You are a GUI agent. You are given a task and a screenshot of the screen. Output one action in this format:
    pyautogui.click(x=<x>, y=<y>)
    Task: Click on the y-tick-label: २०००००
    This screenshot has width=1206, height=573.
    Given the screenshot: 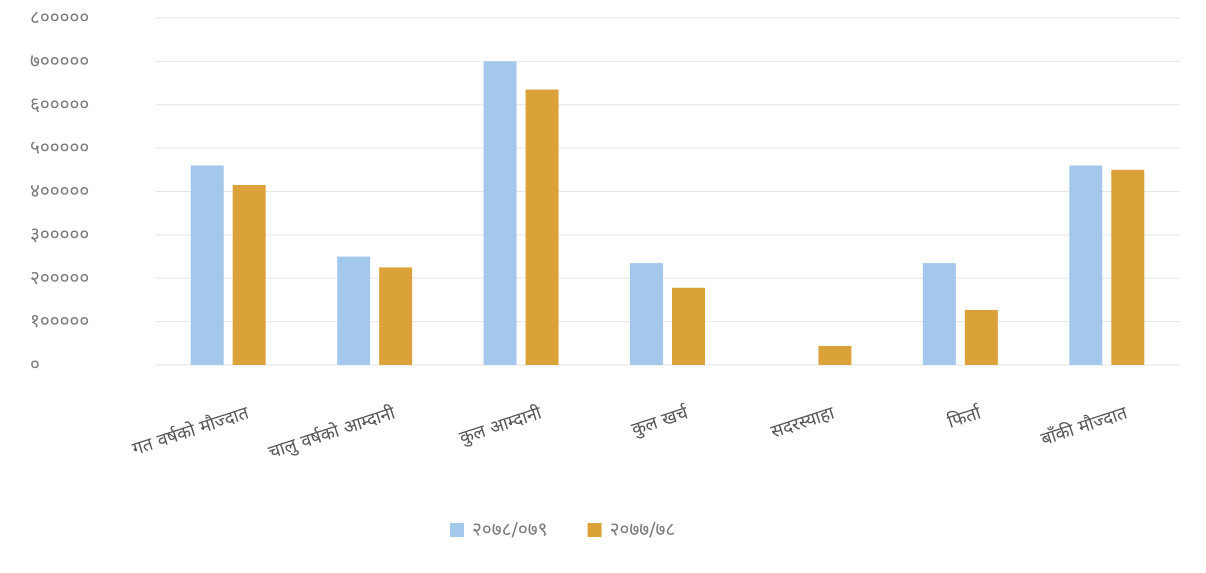 What is the action you would take?
    pyautogui.click(x=59, y=278)
    